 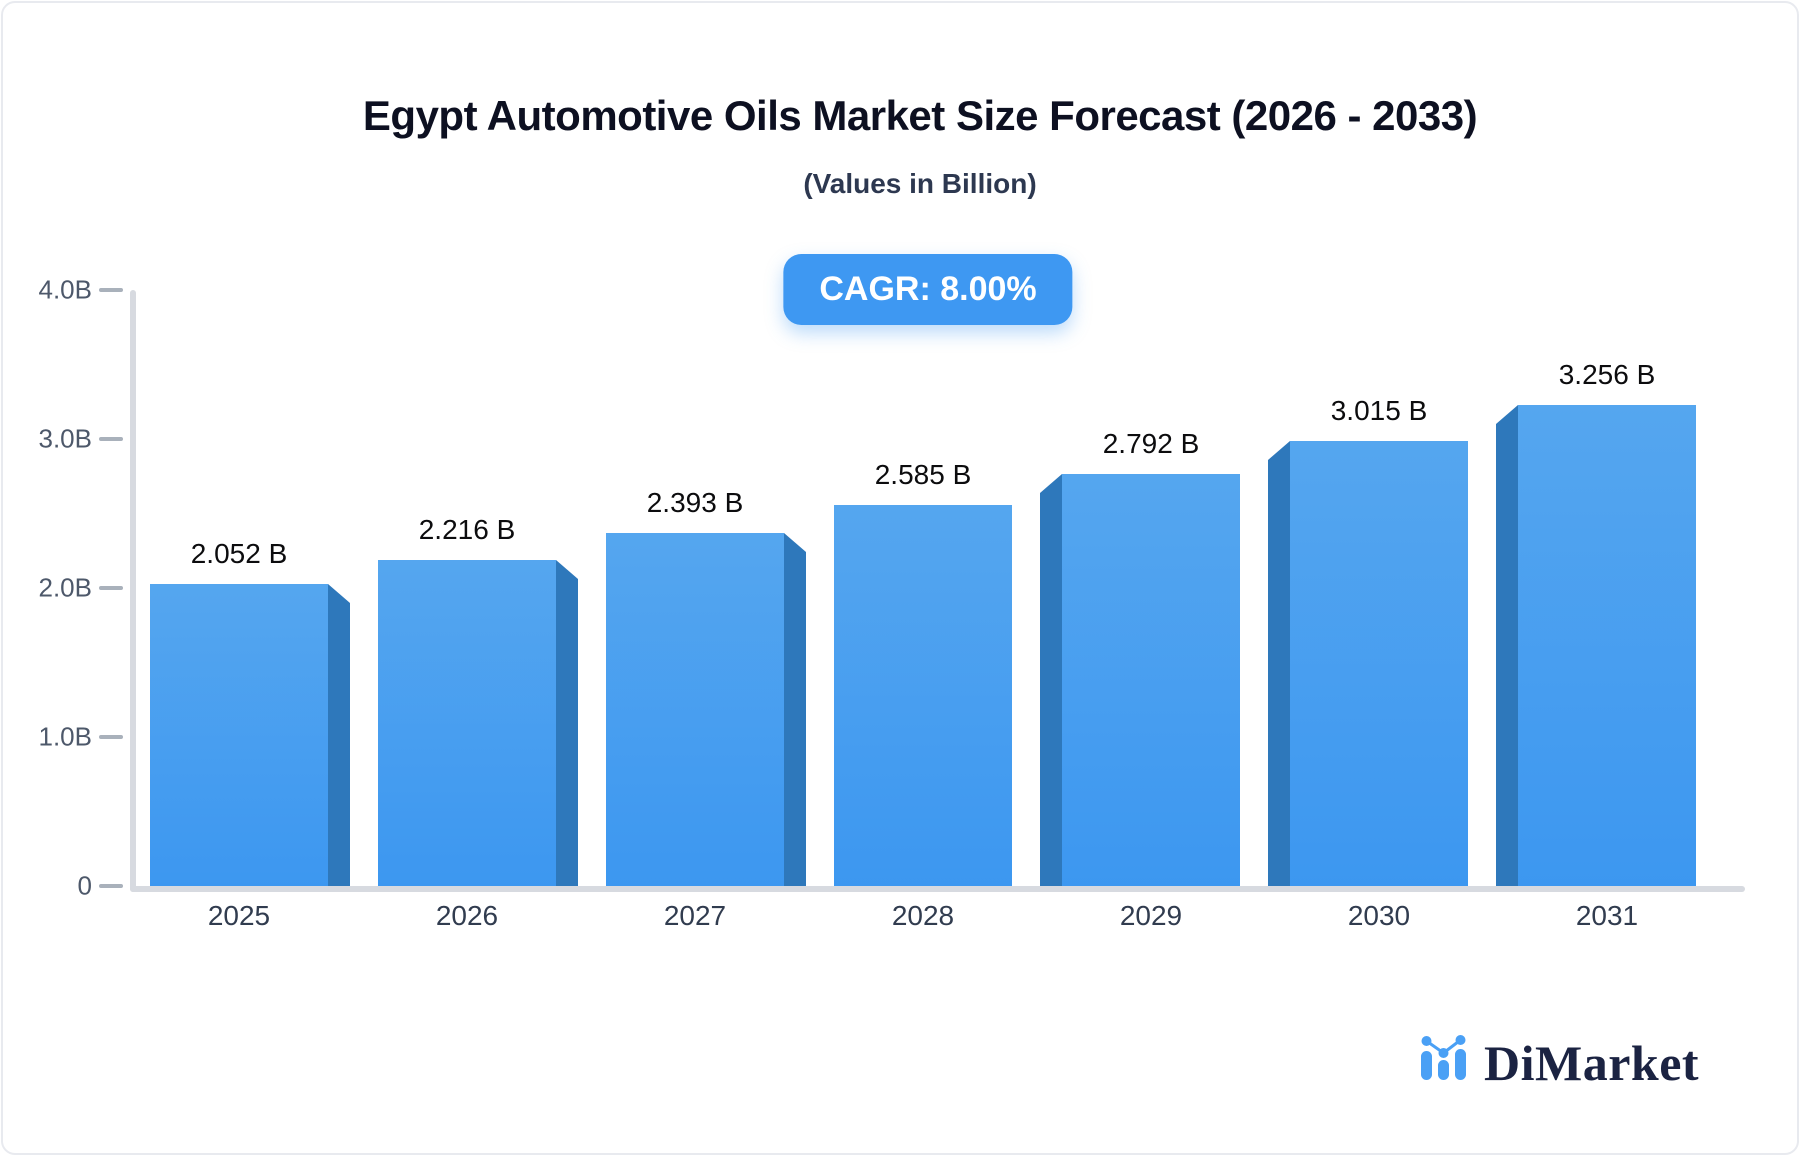 I want to click on bar-2028, so click(x=923, y=697).